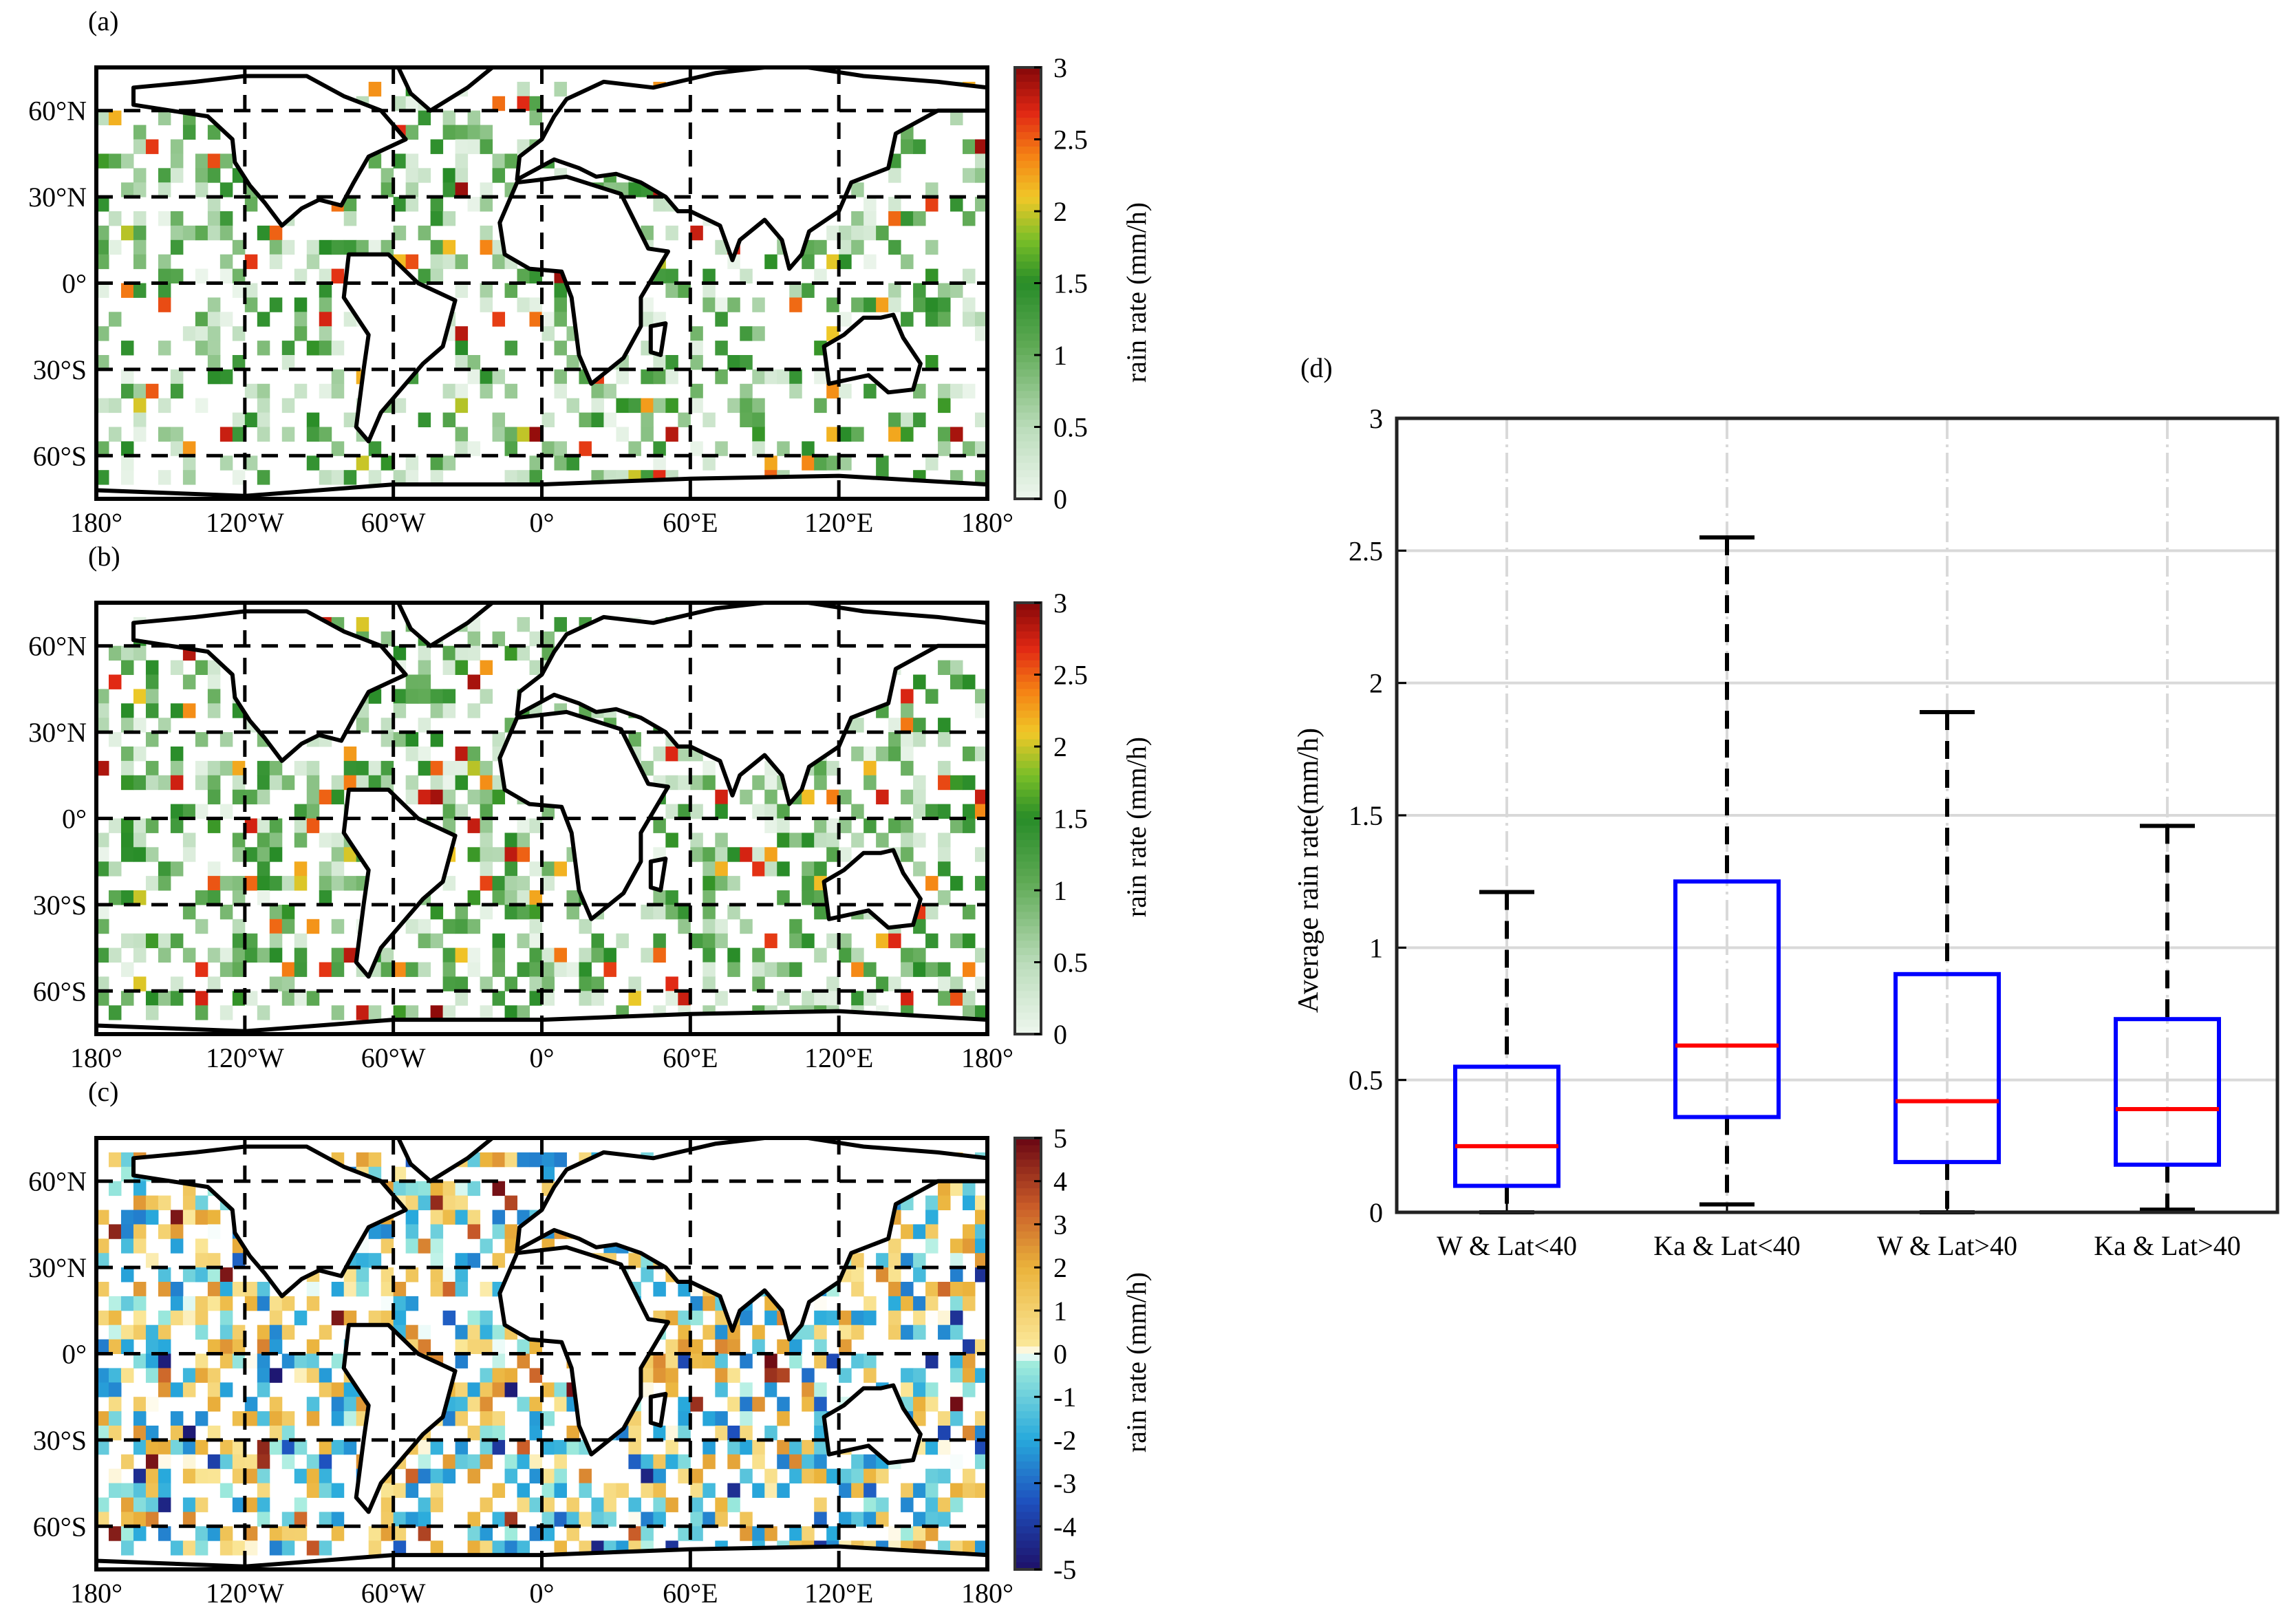 This screenshot has width=2296, height=1610. Describe the element at coordinates (1060, 1267) in the screenshot. I see `colorbar-tick-label: 2` at that location.